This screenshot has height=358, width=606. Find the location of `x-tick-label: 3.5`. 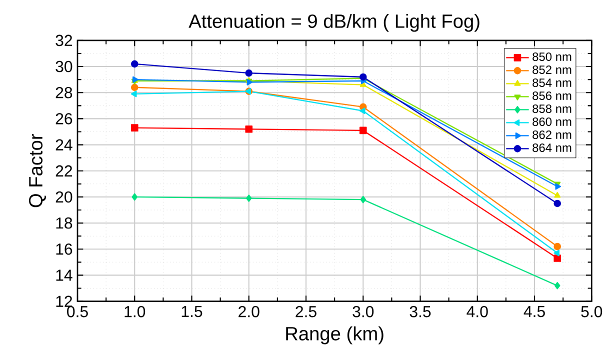

x-tick-label: 3.5 is located at coordinates (420, 312).